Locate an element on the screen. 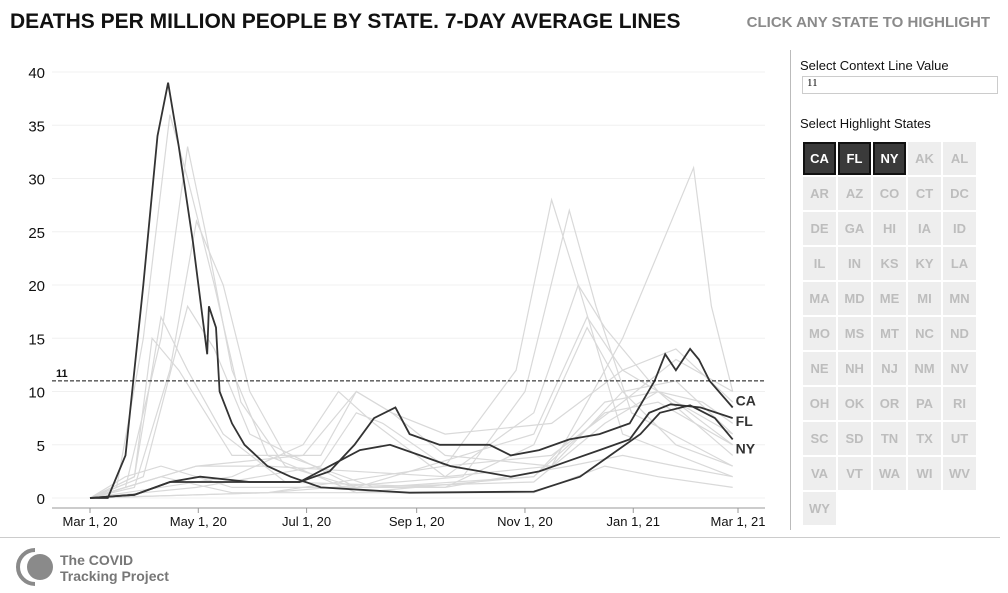  context-threshold-label: 11 is located at coordinates (62, 374).